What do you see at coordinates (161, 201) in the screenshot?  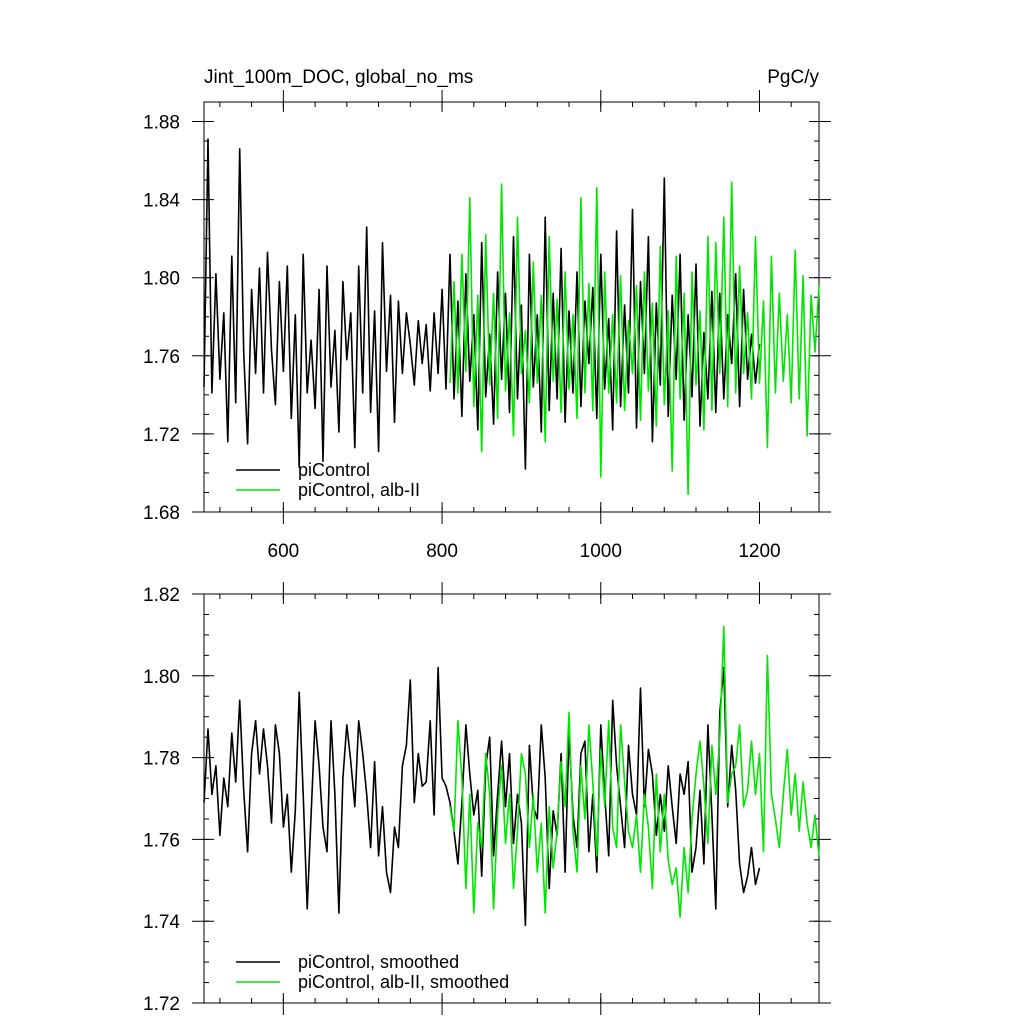 I see `y-tick-label: 1.84` at bounding box center [161, 201].